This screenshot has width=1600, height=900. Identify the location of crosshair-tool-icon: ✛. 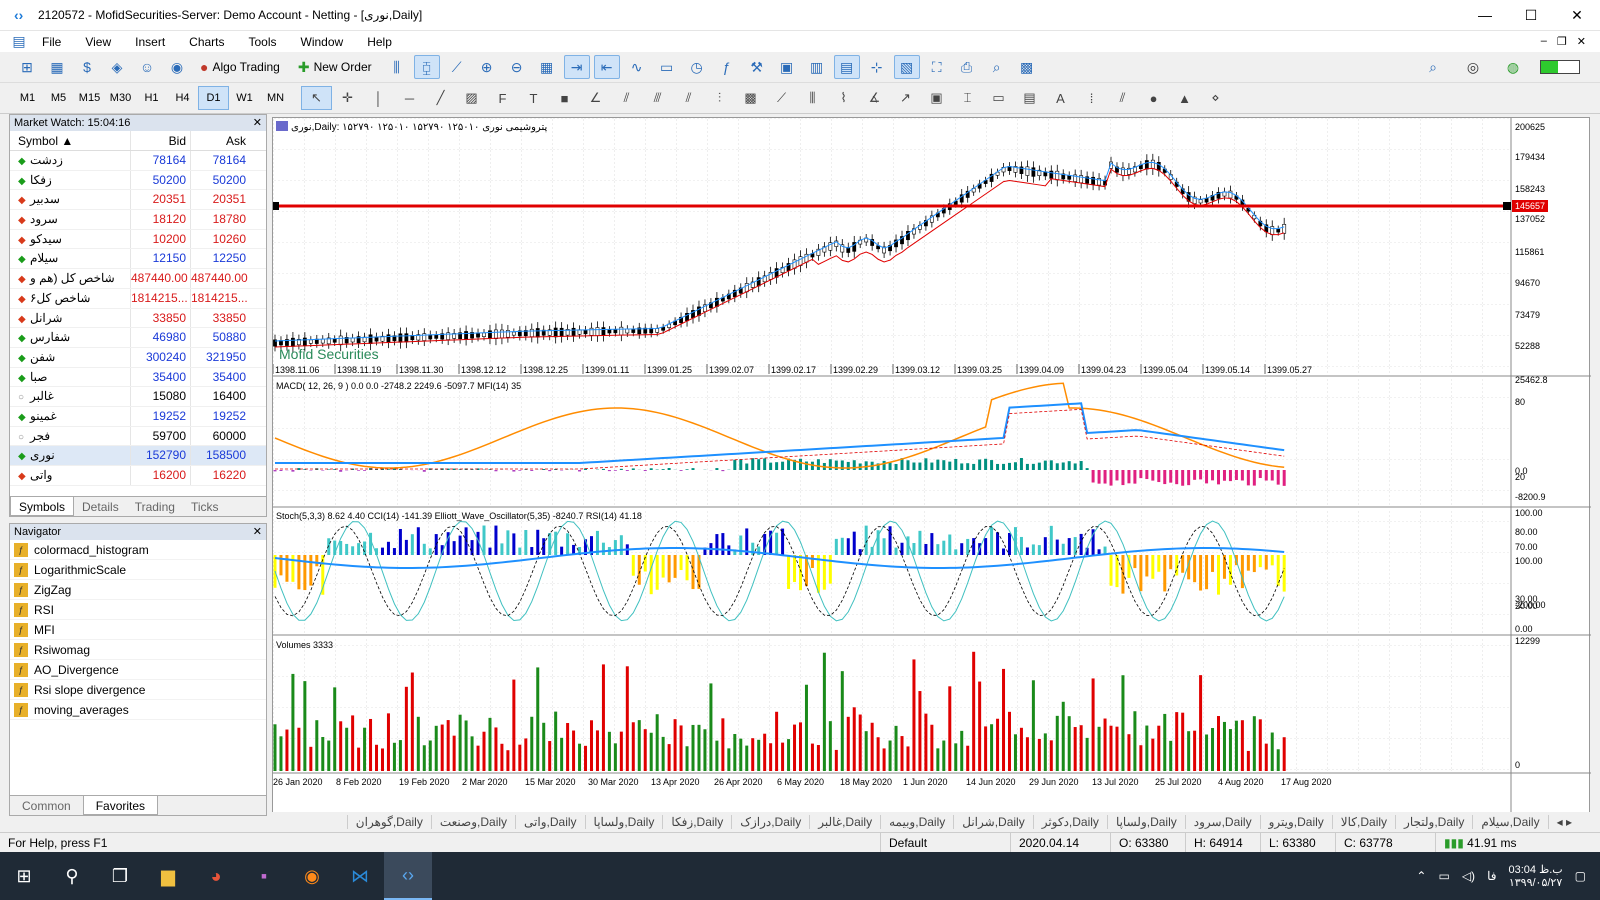
(347, 97).